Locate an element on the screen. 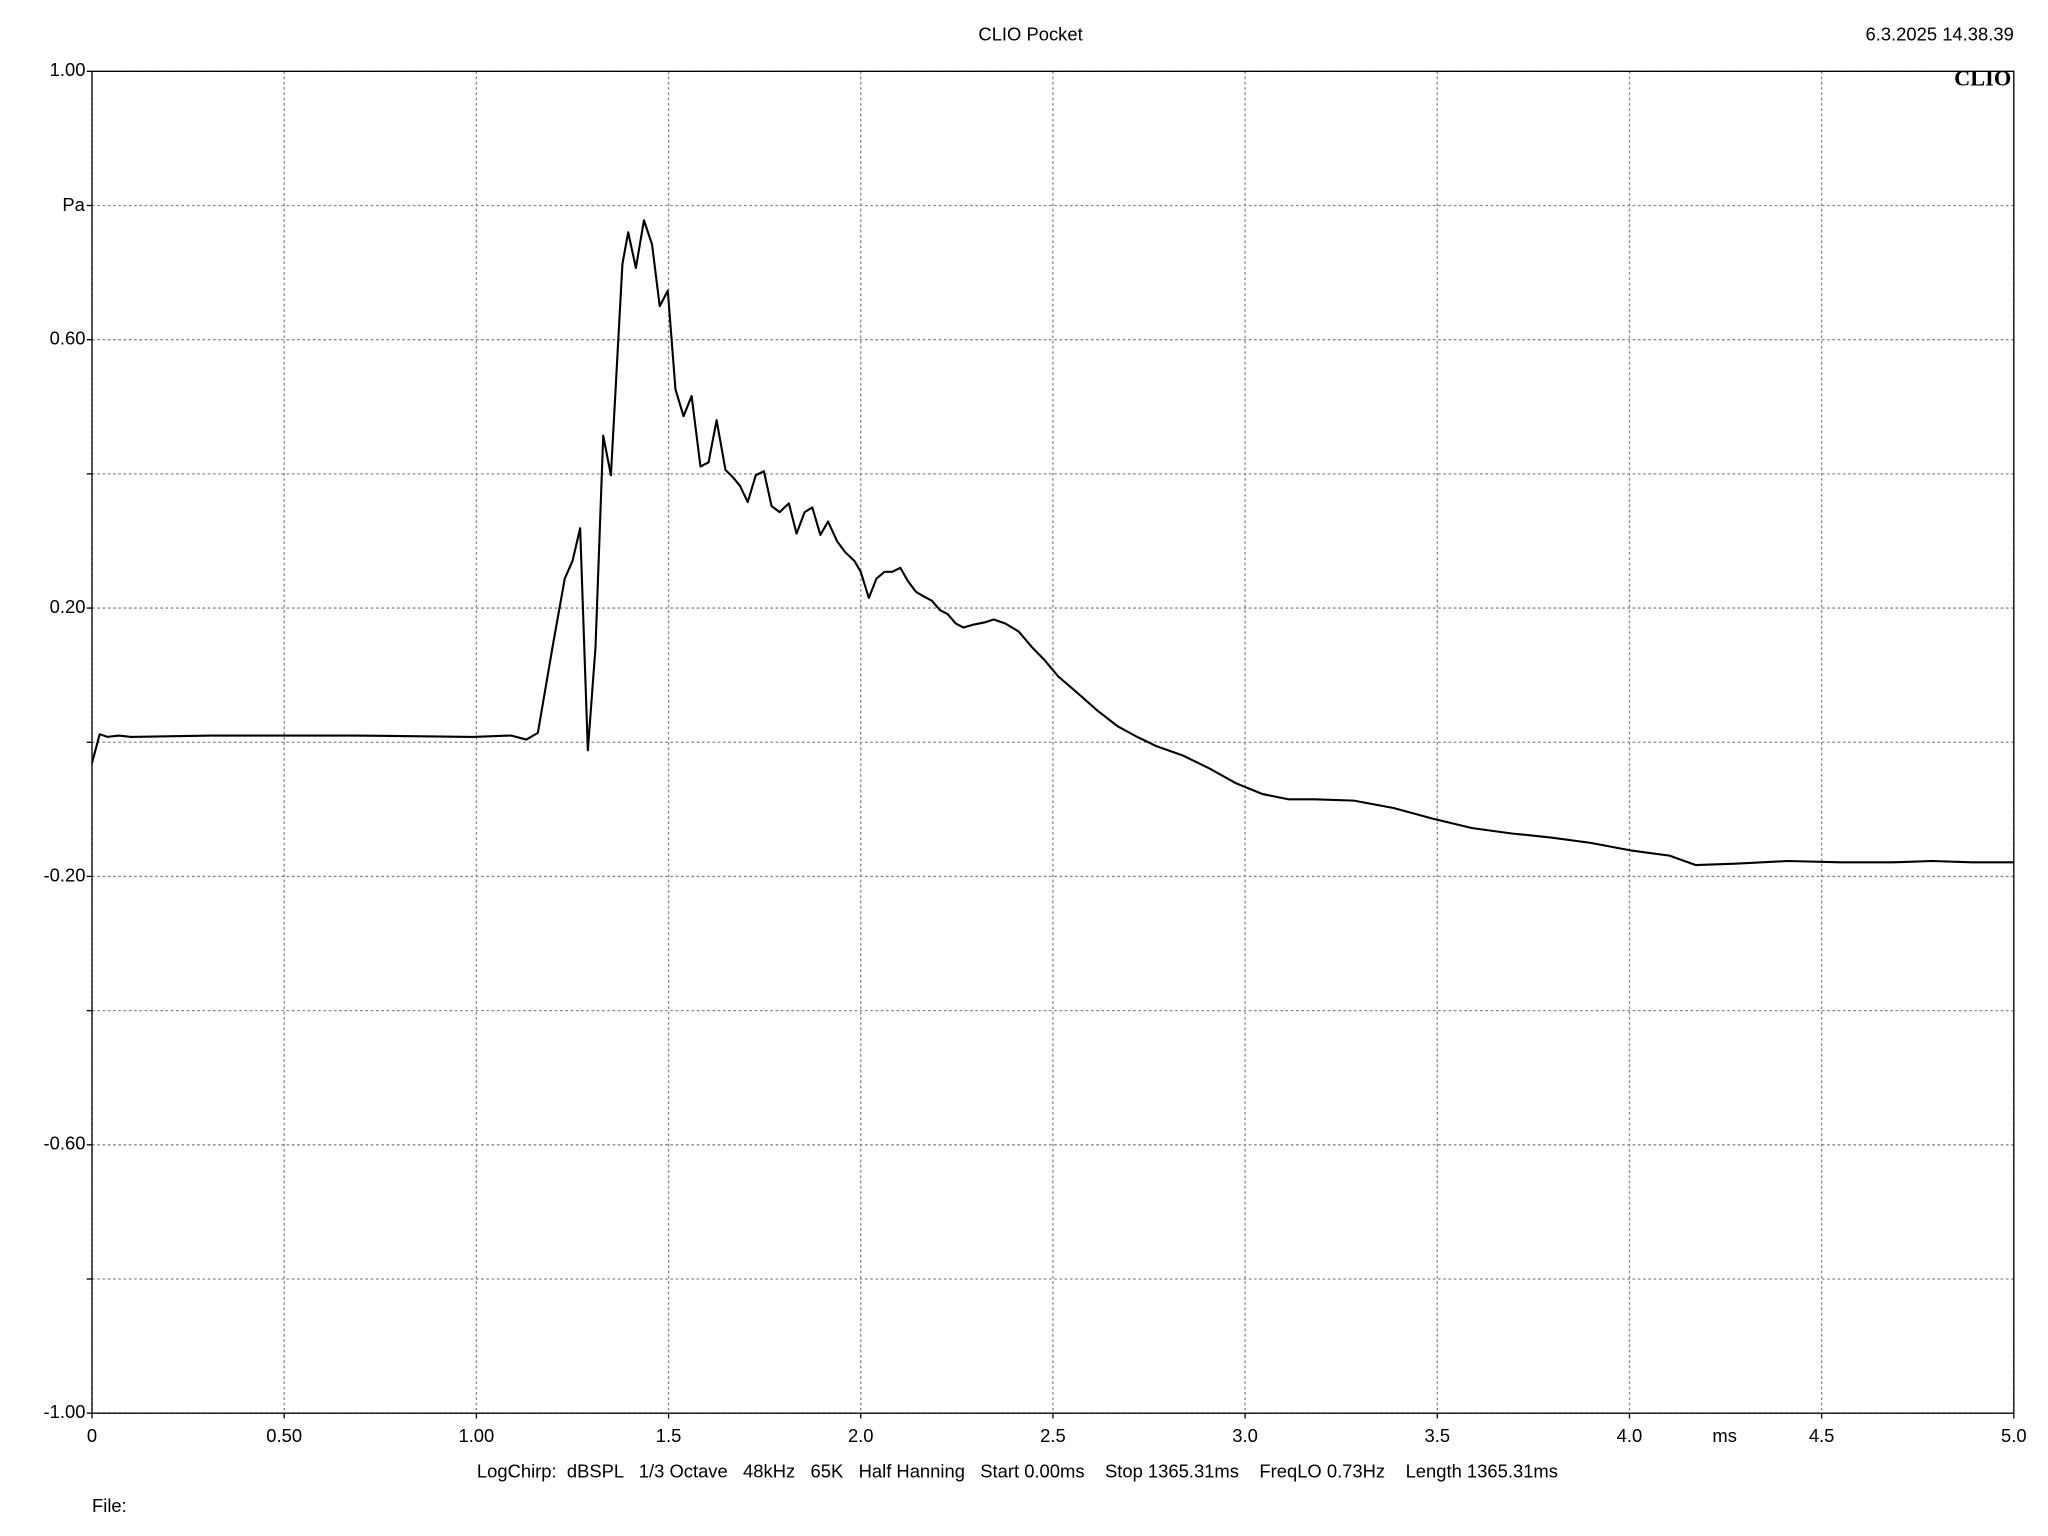 Image resolution: width=2048 pixels, height=1536 pixels. x-tick-label: 2.5 is located at coordinates (1053, 1435).